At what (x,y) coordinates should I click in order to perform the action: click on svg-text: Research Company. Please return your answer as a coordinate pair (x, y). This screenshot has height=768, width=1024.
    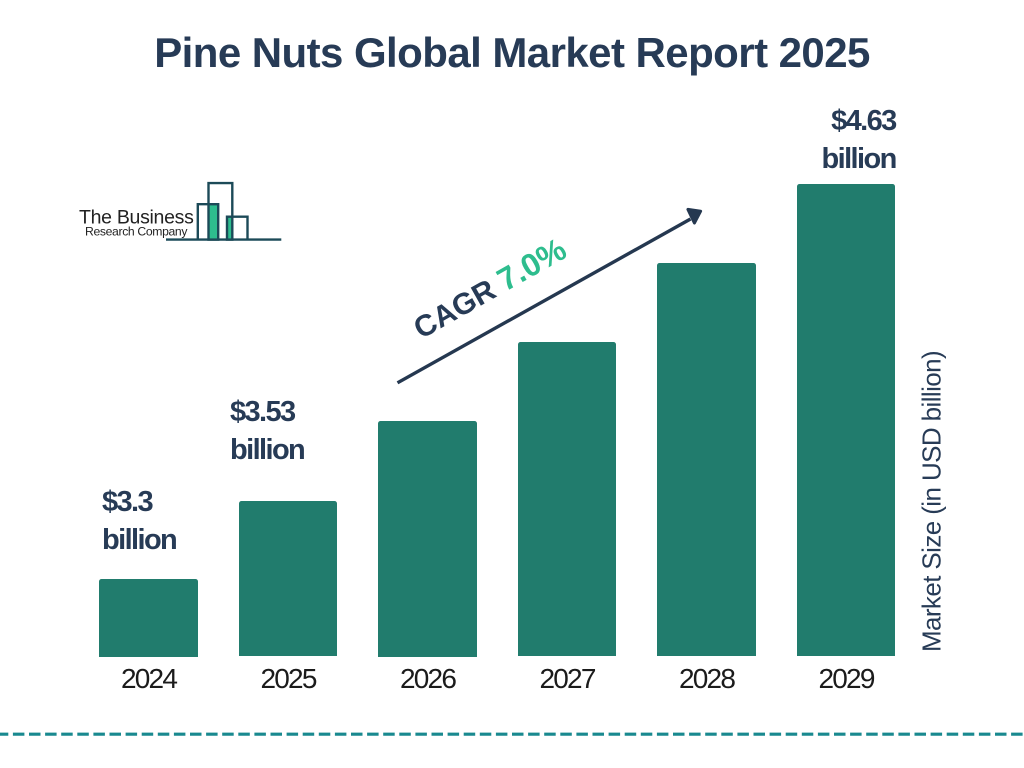
    Looking at the image, I should click on (136, 232).